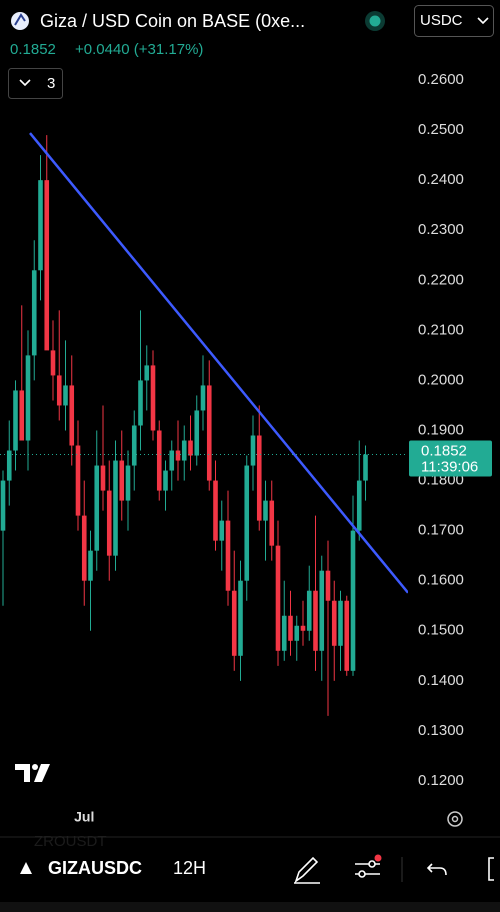  What do you see at coordinates (367, 869) in the screenshot?
I see `indicator-settings` at bounding box center [367, 869].